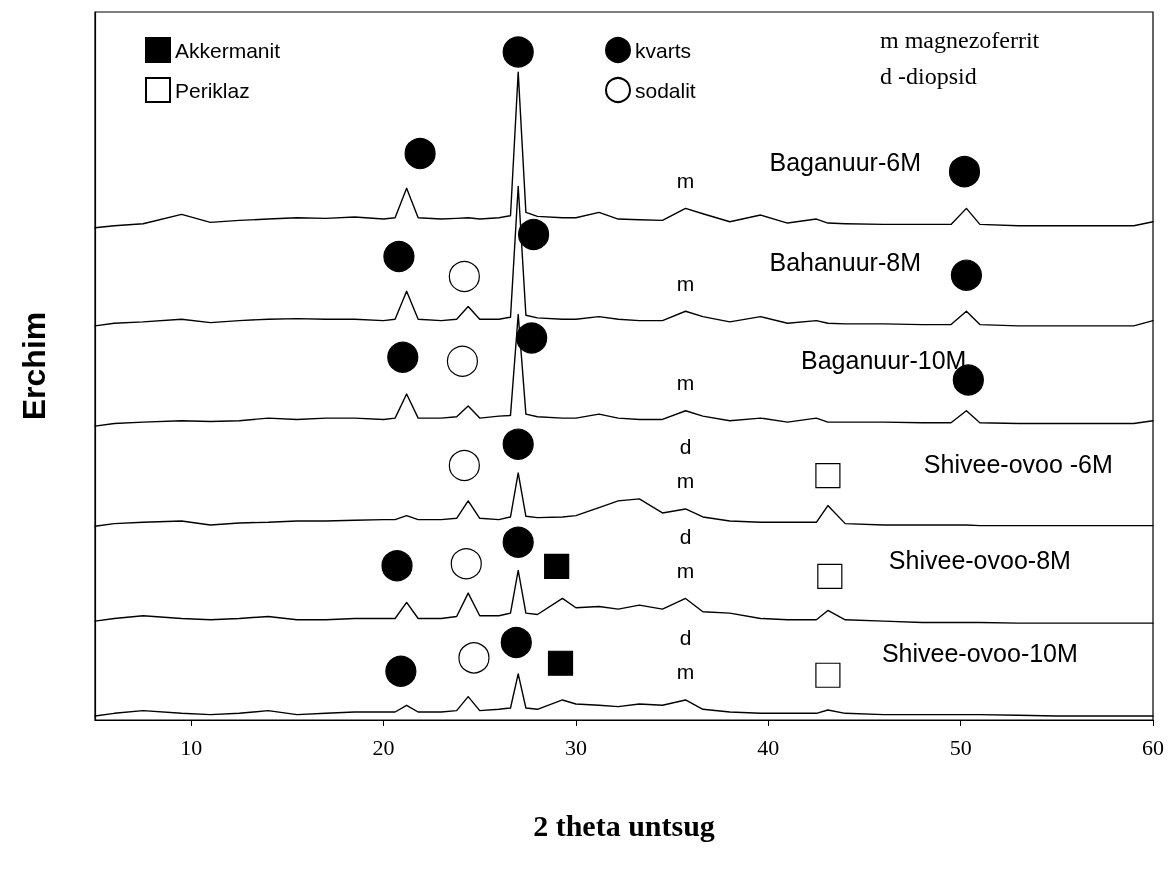  What do you see at coordinates (228, 50) in the screenshot?
I see `legend-label: Akkermanit` at bounding box center [228, 50].